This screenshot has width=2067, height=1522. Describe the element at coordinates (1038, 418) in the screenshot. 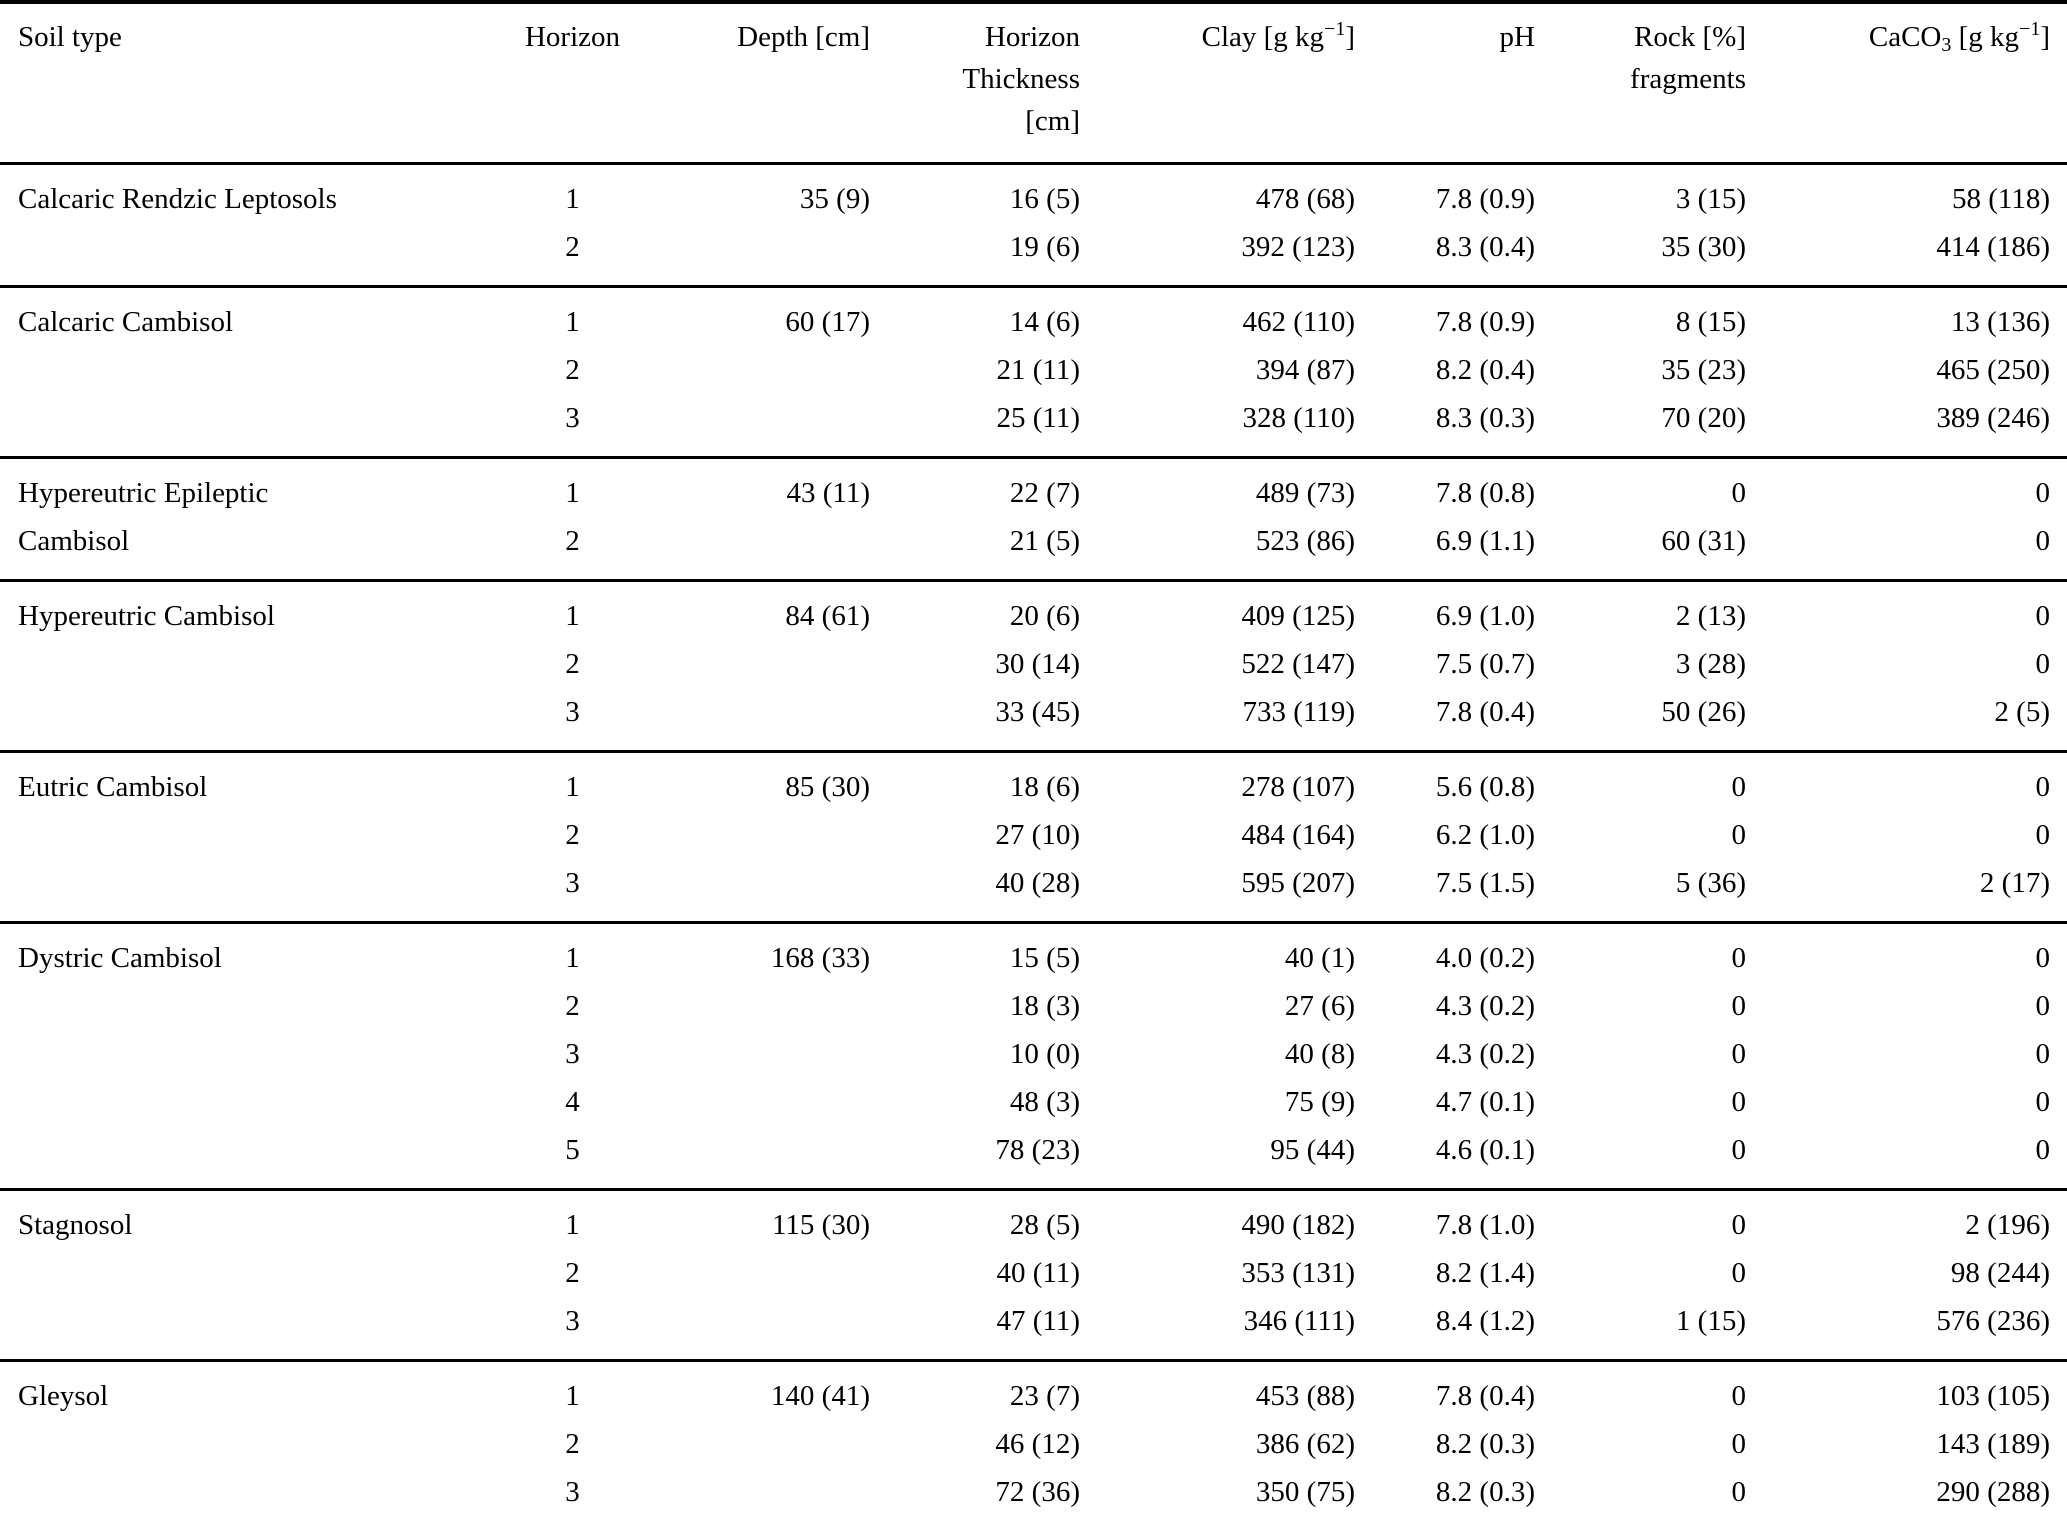

I see `horizon-thickness-cell: 25 (11)` at that location.